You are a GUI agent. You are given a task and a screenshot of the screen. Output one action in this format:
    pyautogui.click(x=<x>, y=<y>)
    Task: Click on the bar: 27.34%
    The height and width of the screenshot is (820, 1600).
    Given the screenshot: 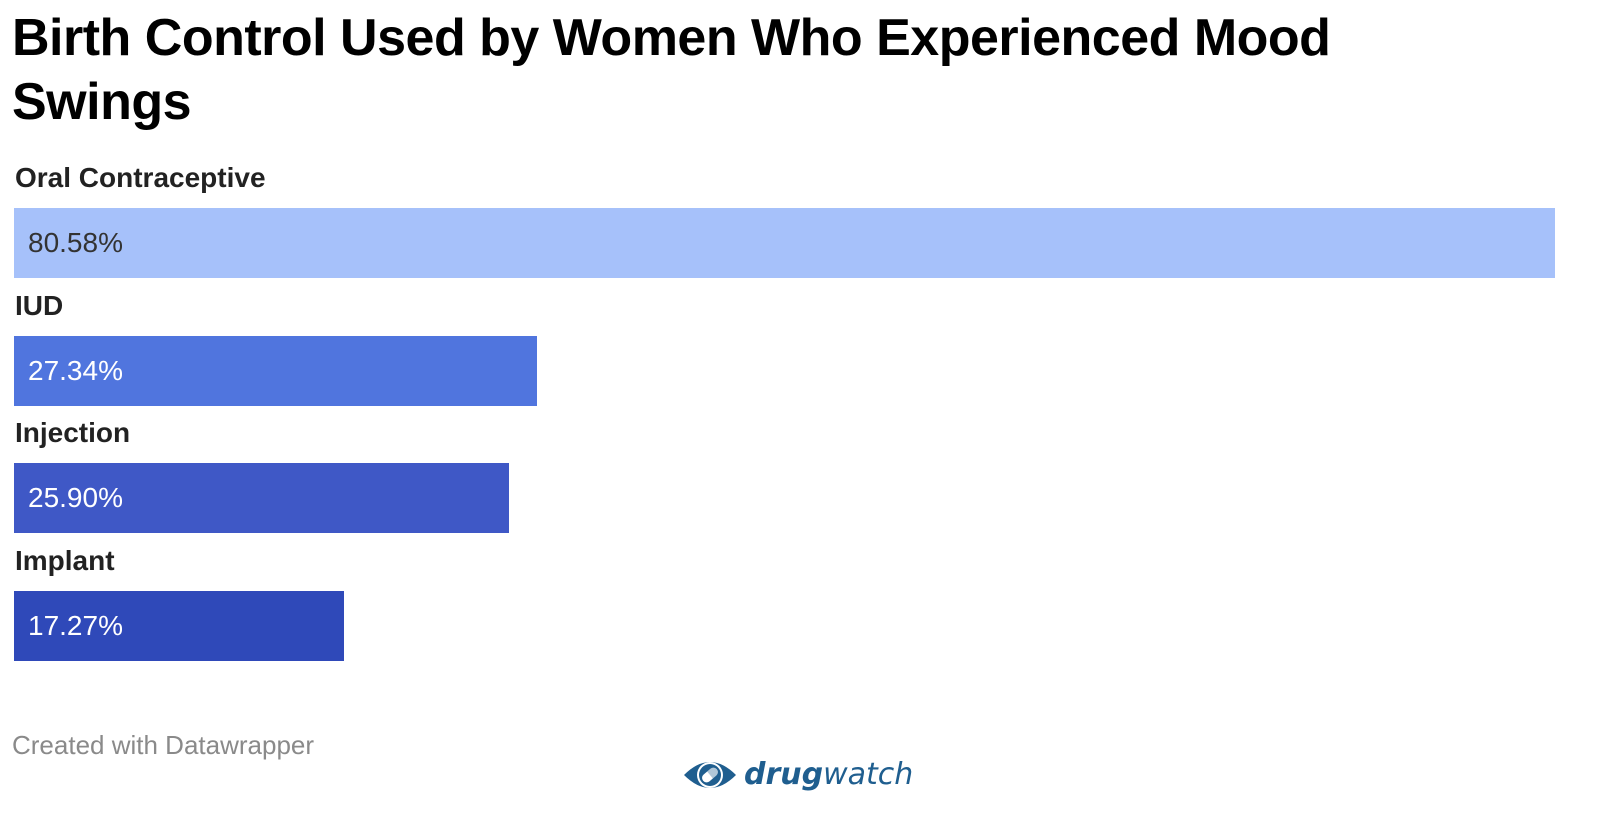 What is the action you would take?
    pyautogui.click(x=275, y=370)
    